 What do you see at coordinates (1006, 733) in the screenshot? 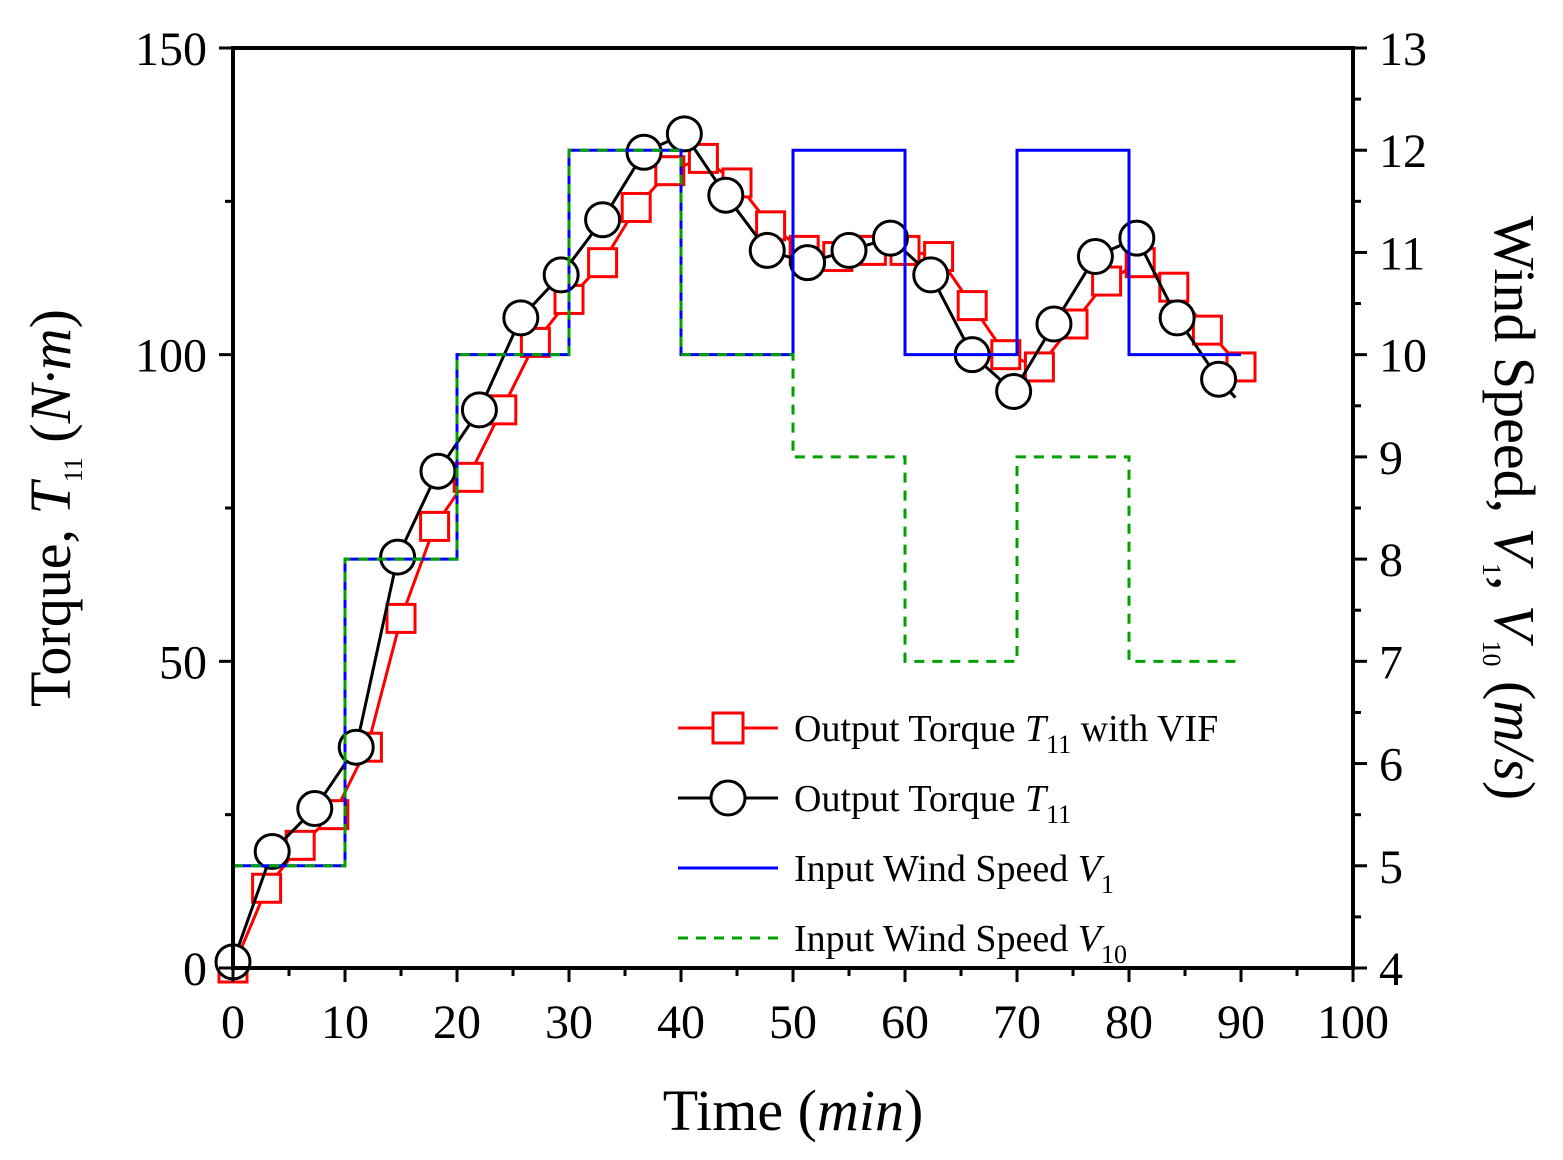
I see `legend-label-1: Output Torque T11 with VIF` at bounding box center [1006, 733].